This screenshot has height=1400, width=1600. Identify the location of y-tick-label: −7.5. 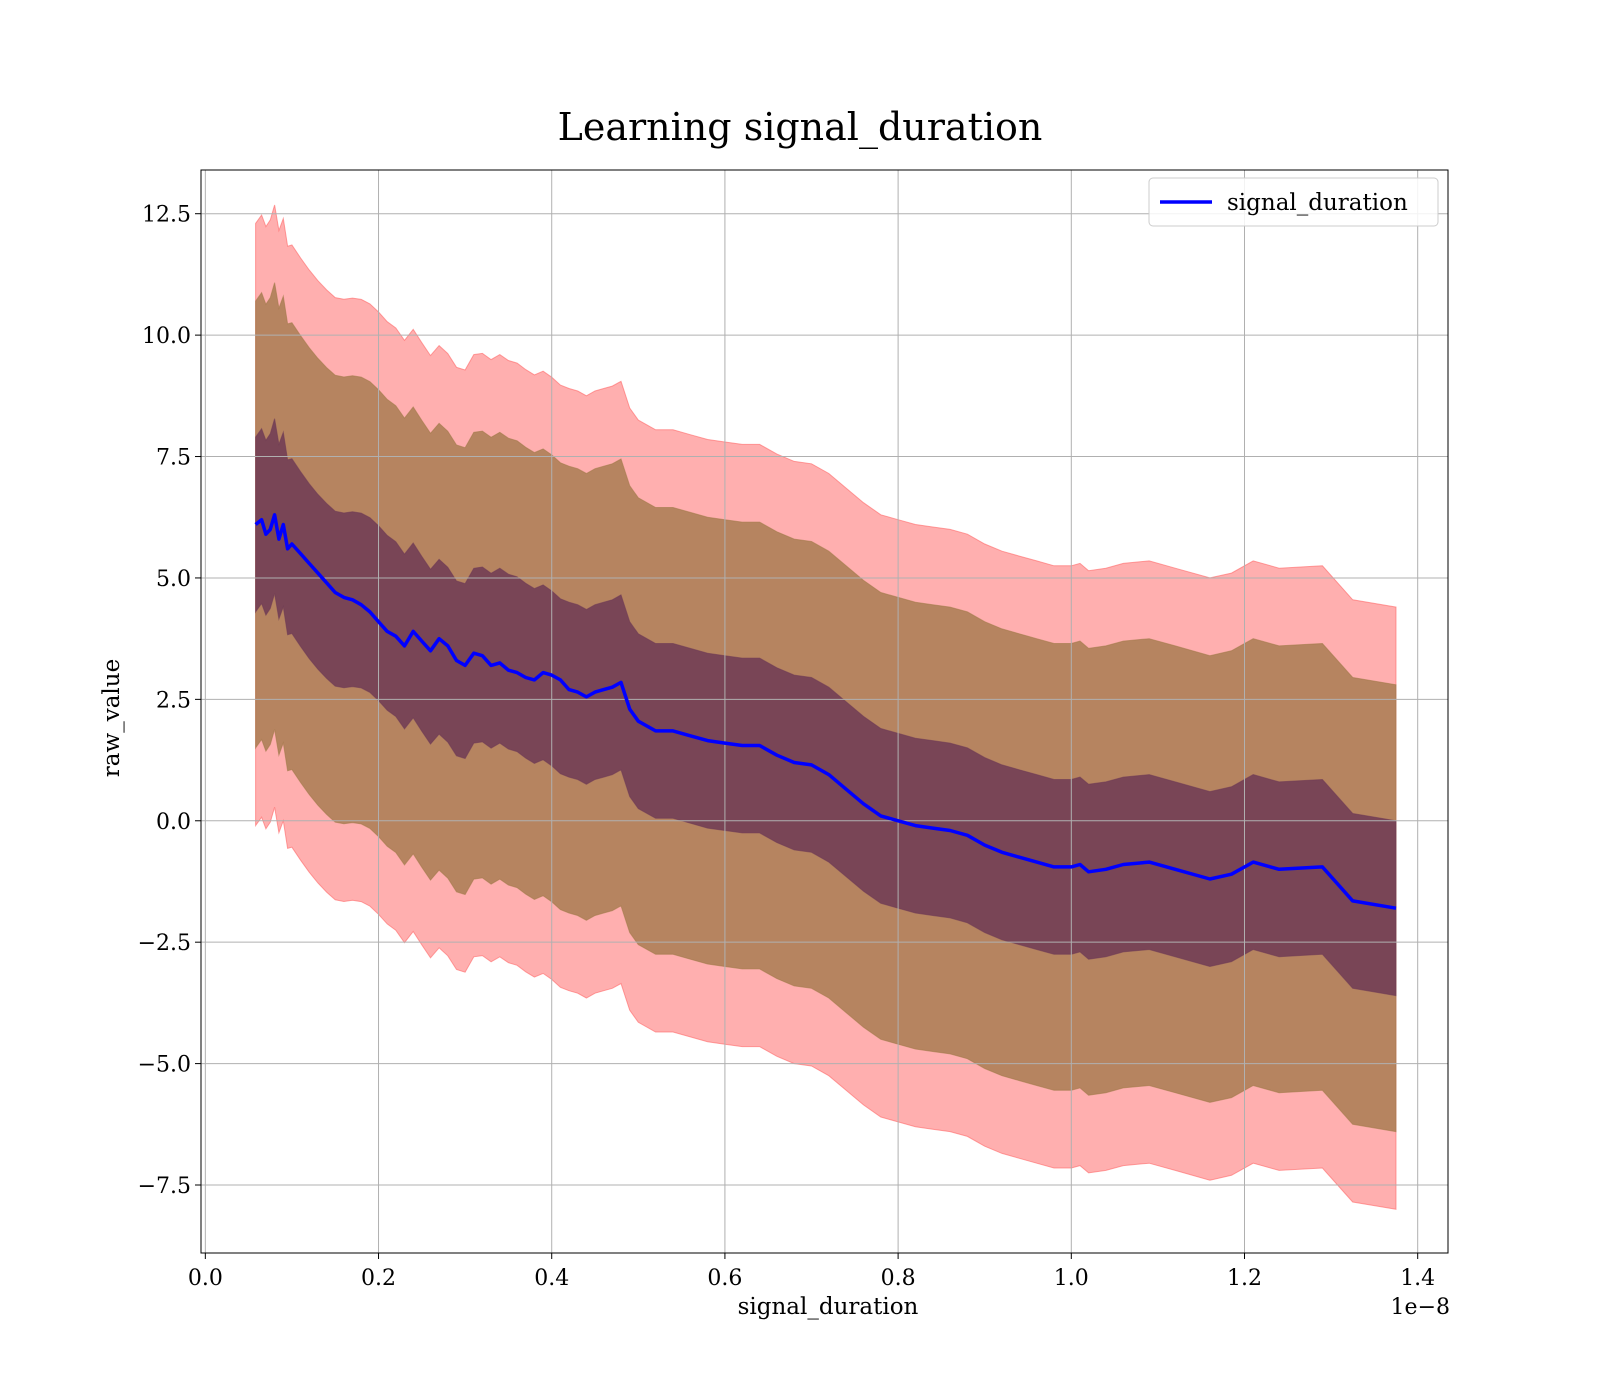
(164, 1186).